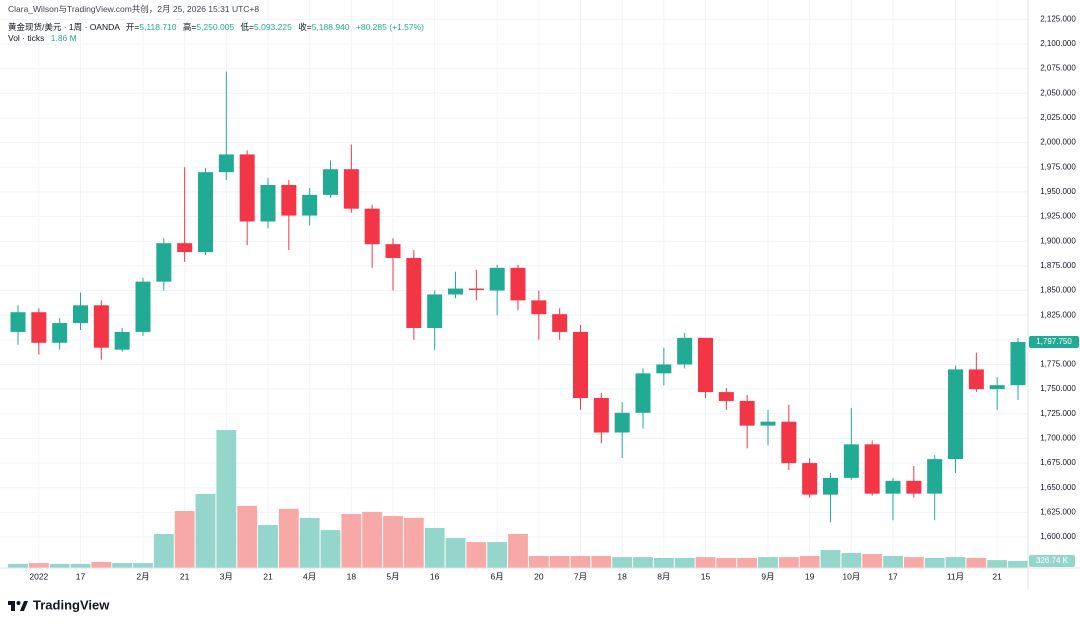 The width and height of the screenshot is (1080, 626). What do you see at coordinates (1058, 191) in the screenshot?
I see `y-tick-label: 1,950.000` at bounding box center [1058, 191].